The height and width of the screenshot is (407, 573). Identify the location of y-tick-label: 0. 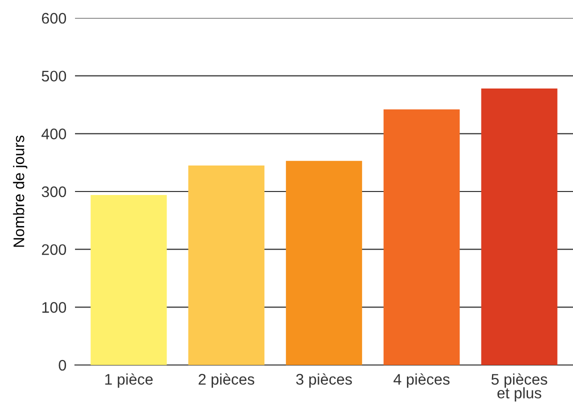
(62, 365).